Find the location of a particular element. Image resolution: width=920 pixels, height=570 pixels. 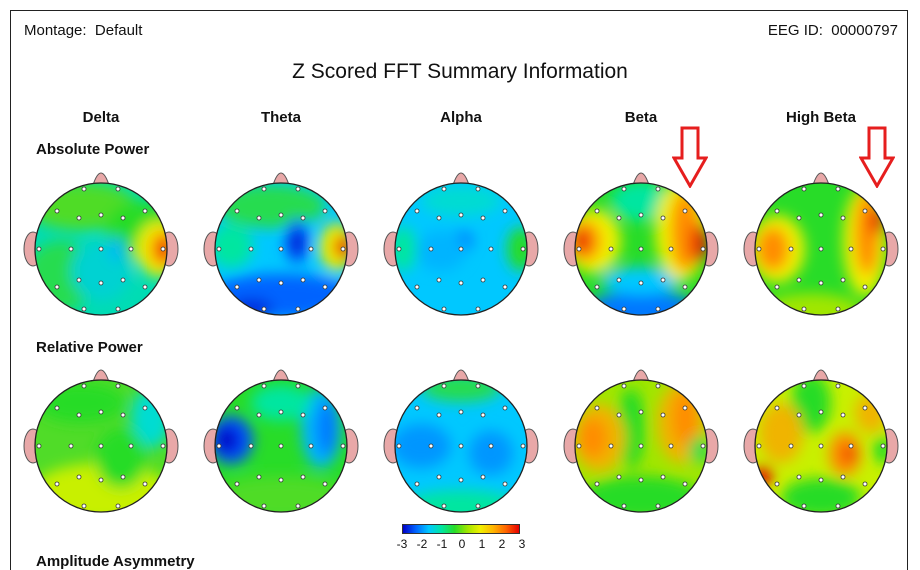

scale-tick: 2 is located at coordinates (502, 544).